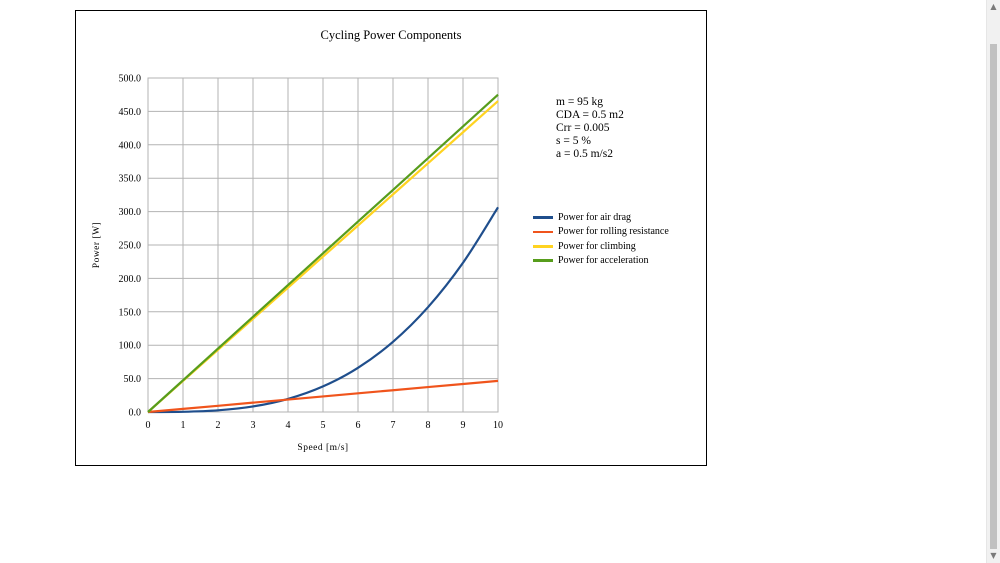 This screenshot has width=1000, height=563. I want to click on y-tick-label: 50.0, so click(133, 379).